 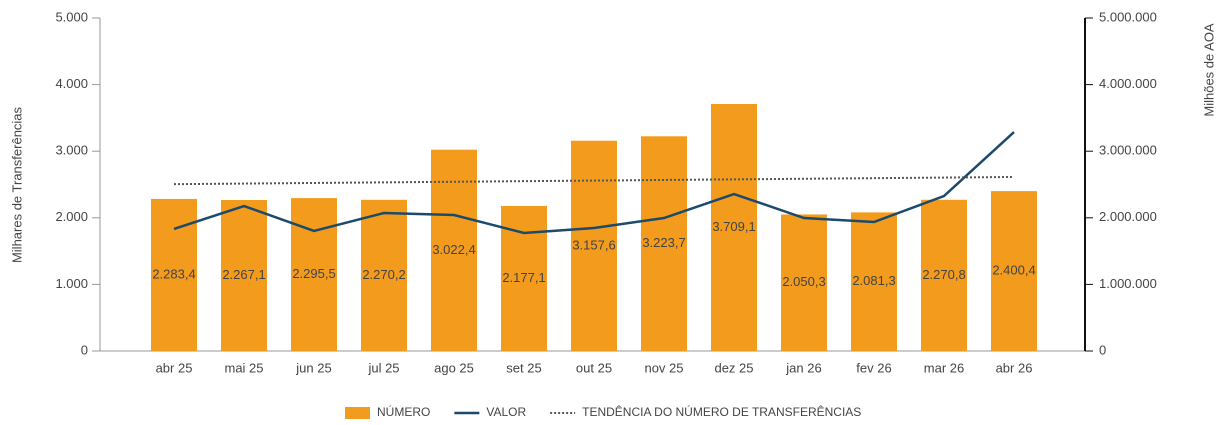 I want to click on x-tick-label: nov 25, so click(x=663, y=367).